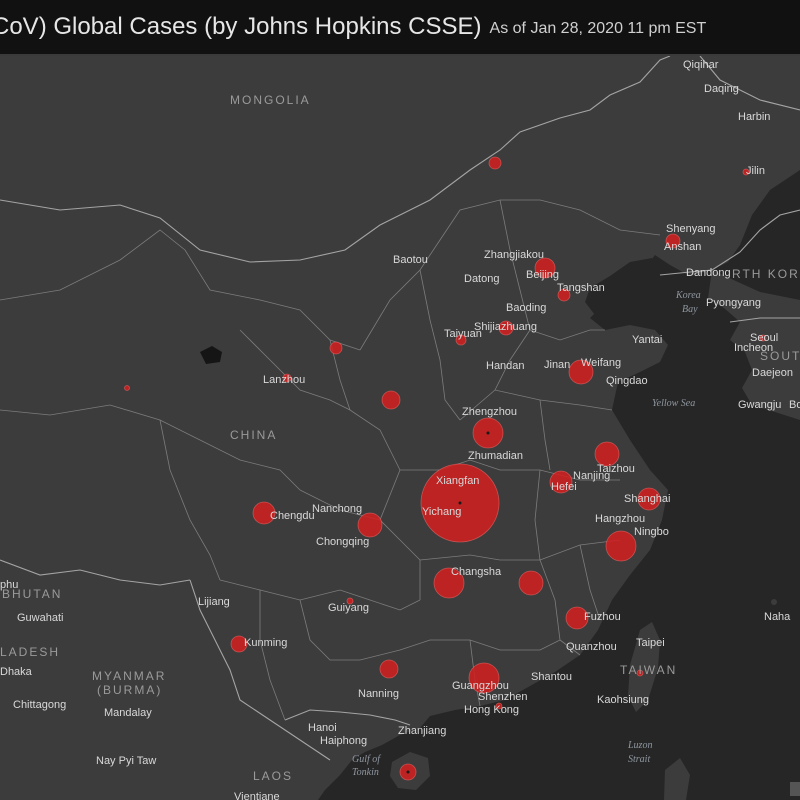 The height and width of the screenshot is (800, 800). I want to click on city-seoul: Seoul, so click(764, 338).